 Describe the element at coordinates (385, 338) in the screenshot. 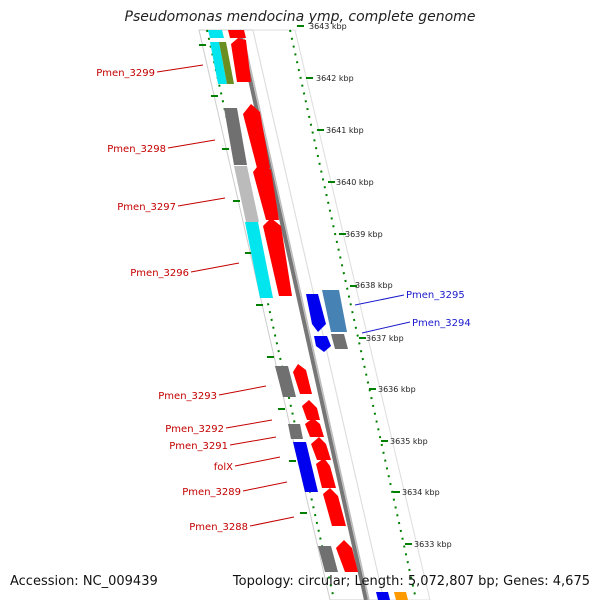

I see `kbp-tick-3637: 3637 kbp` at that location.